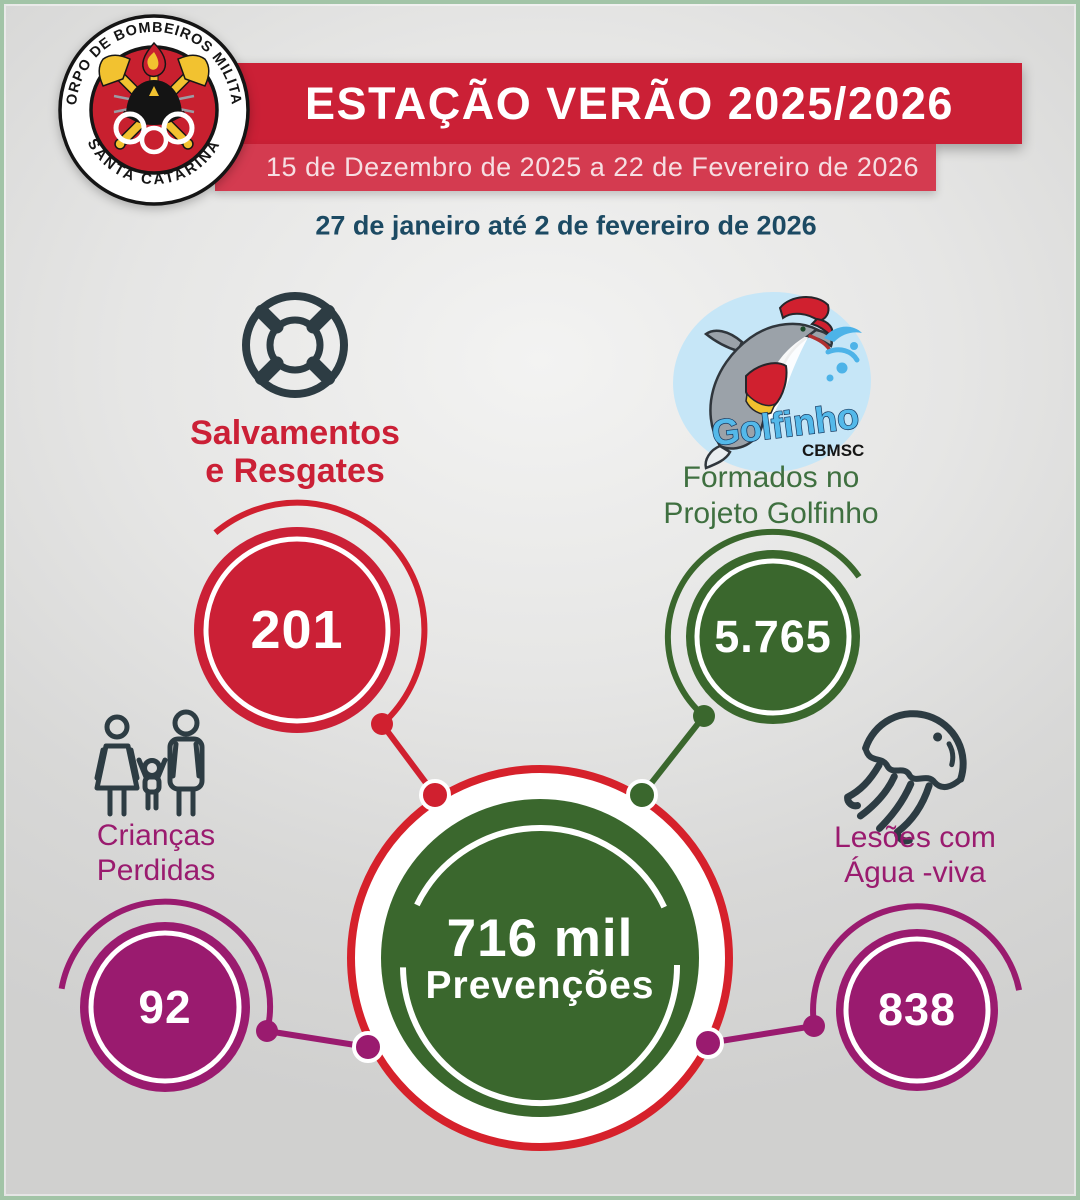 This screenshot has height=1200, width=1080. What do you see at coordinates (566, 225) in the screenshot?
I see `week-period-text: 27 de janeiro até 2 de fevereiro de 2026` at bounding box center [566, 225].